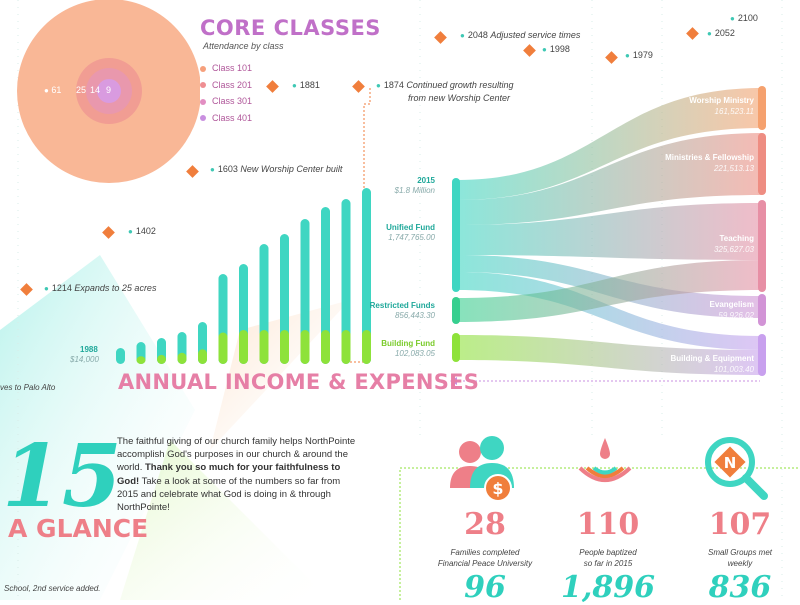 The width and height of the screenshot is (800, 605). Describe the element at coordinates (712, 364) in the screenshot. I see `expense-building-equipment: Building & Equipment 101,003.40` at that location.